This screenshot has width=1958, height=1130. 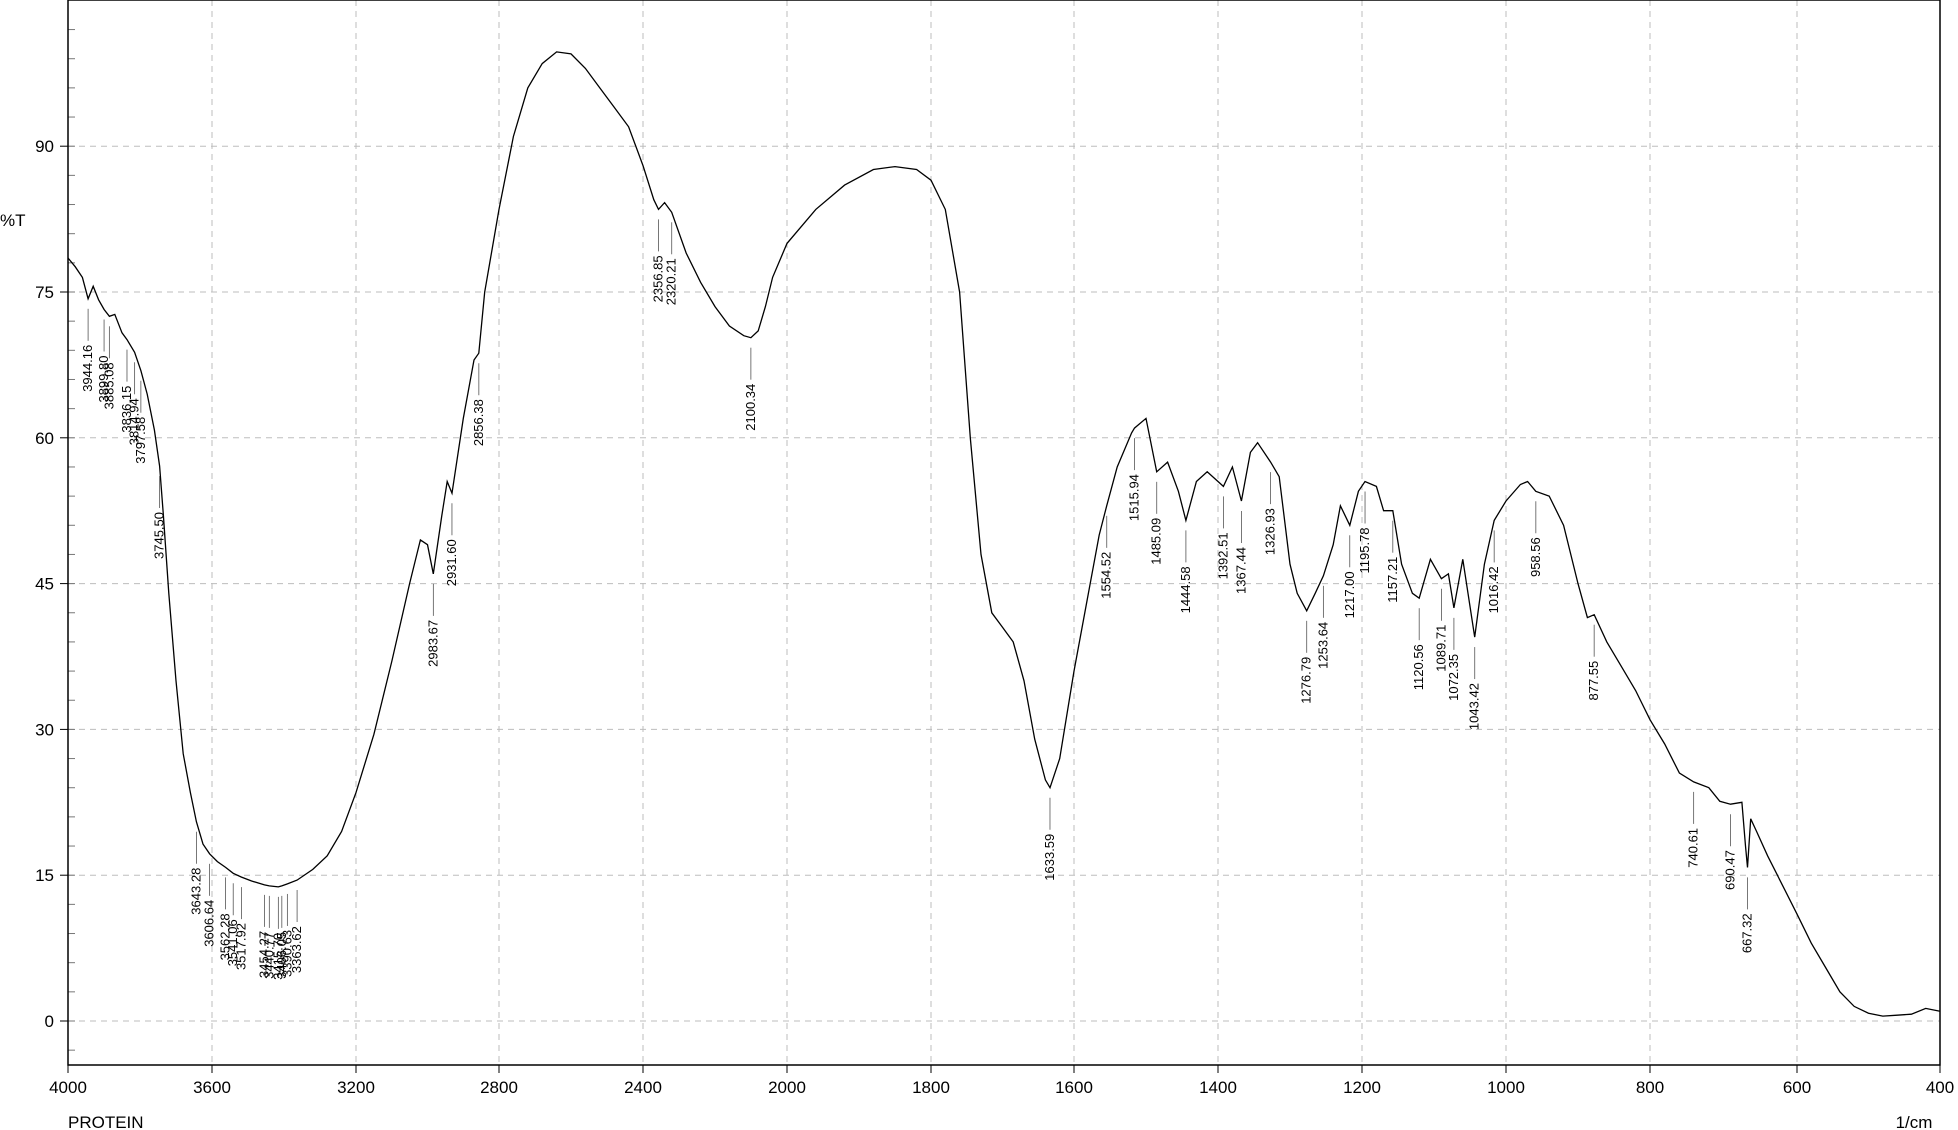 What do you see at coordinates (1218, 1087) in the screenshot?
I see `x-tick-label: 1400` at bounding box center [1218, 1087].